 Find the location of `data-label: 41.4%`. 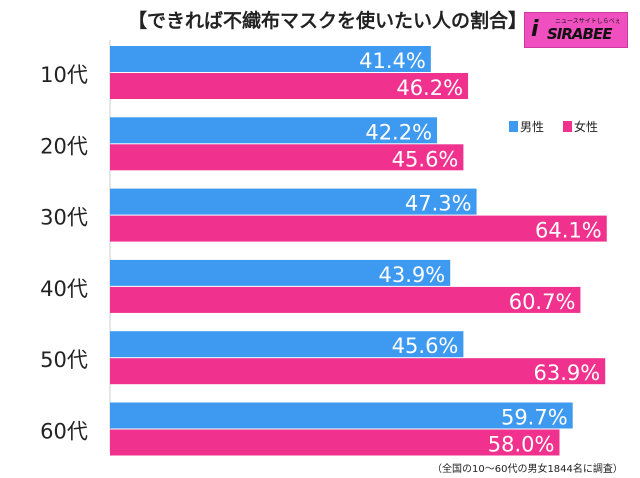

data-label: 41.4% is located at coordinates (392, 61).